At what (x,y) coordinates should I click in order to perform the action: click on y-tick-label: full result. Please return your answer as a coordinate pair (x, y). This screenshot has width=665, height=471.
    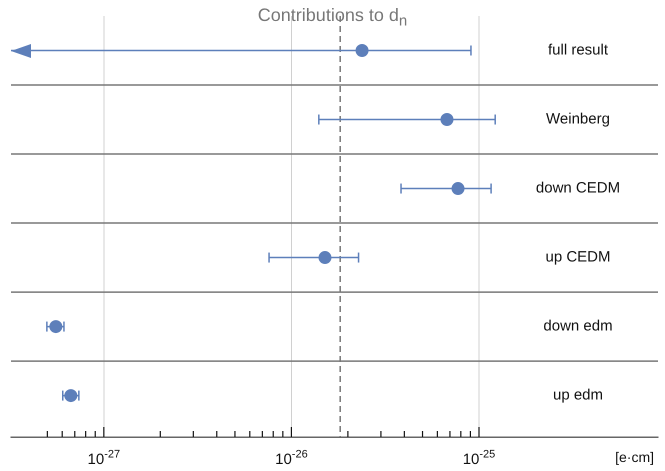
    Looking at the image, I should click on (578, 50).